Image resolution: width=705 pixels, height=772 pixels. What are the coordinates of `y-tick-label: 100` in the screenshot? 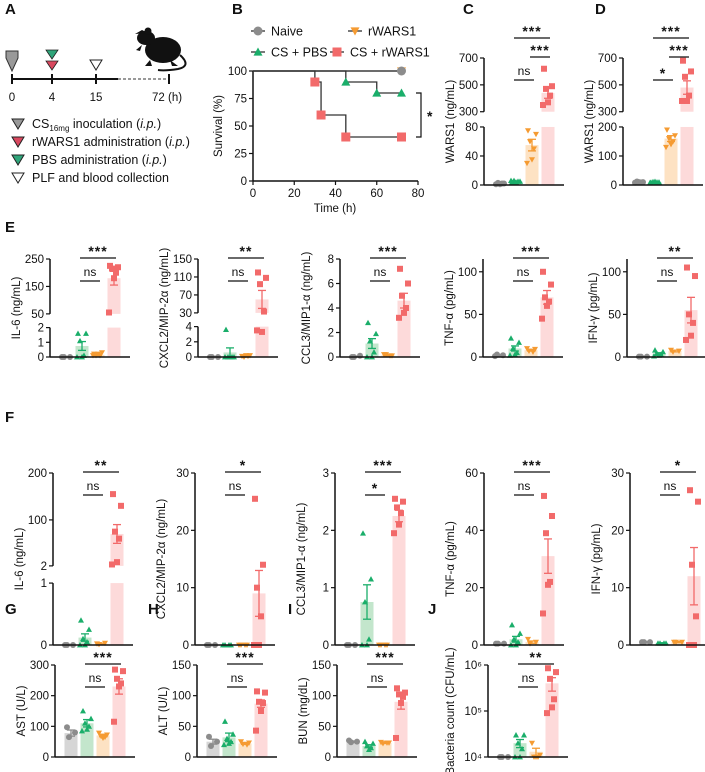 It's located at (237, 72).